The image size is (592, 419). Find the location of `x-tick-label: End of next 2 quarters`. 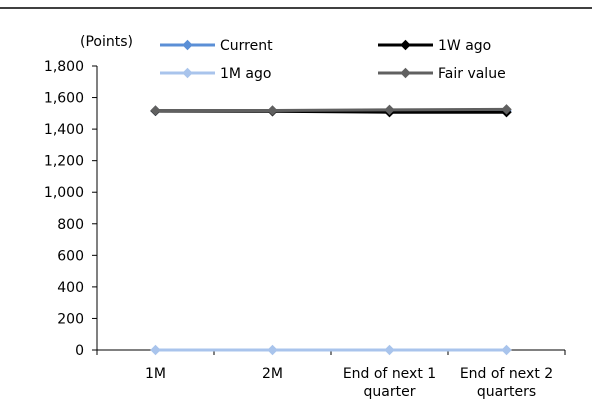

x-tick-label: End of next 2 quarters is located at coordinates (506, 383).